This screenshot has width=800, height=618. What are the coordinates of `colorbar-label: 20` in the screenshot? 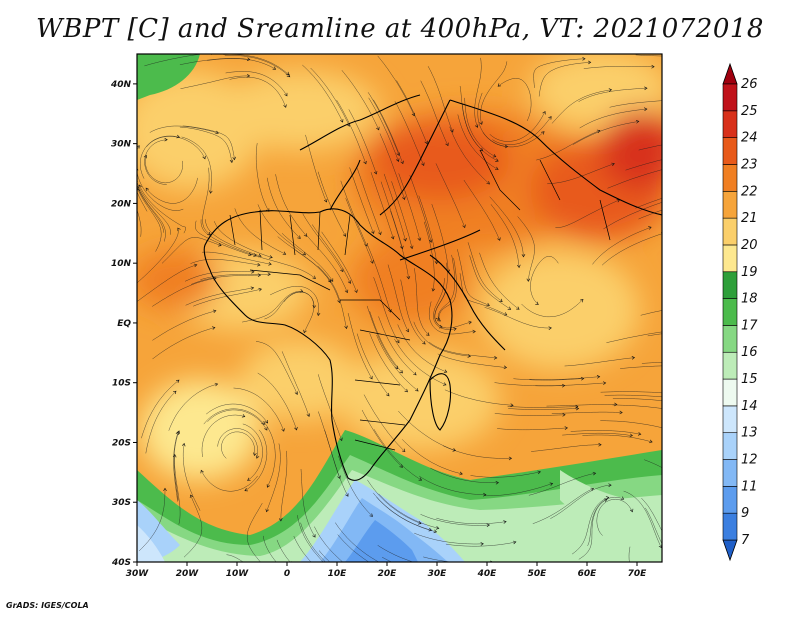 It's located at (749, 245).